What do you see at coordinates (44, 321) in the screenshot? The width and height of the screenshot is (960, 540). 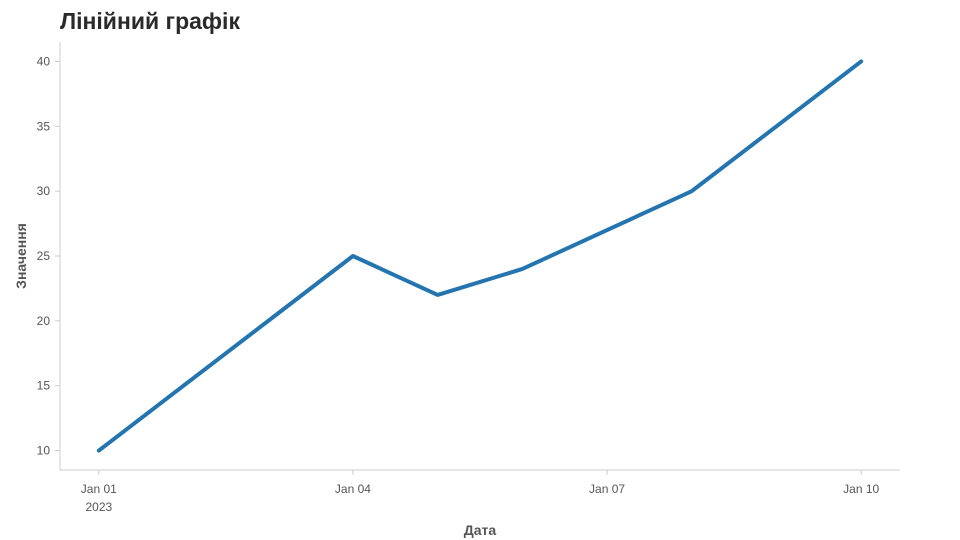 I see `y-tick-label: 20` at bounding box center [44, 321].